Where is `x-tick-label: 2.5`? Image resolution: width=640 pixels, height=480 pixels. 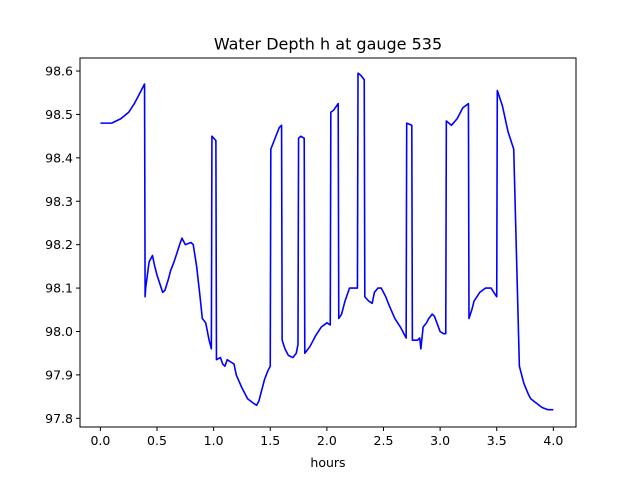 x-tick-label: 2.5 is located at coordinates (384, 440).